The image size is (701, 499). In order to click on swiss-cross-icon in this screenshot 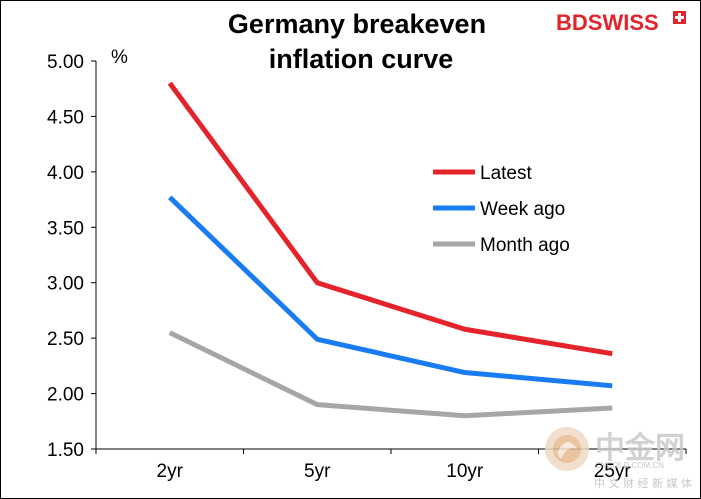, I will do `click(679, 17)`.